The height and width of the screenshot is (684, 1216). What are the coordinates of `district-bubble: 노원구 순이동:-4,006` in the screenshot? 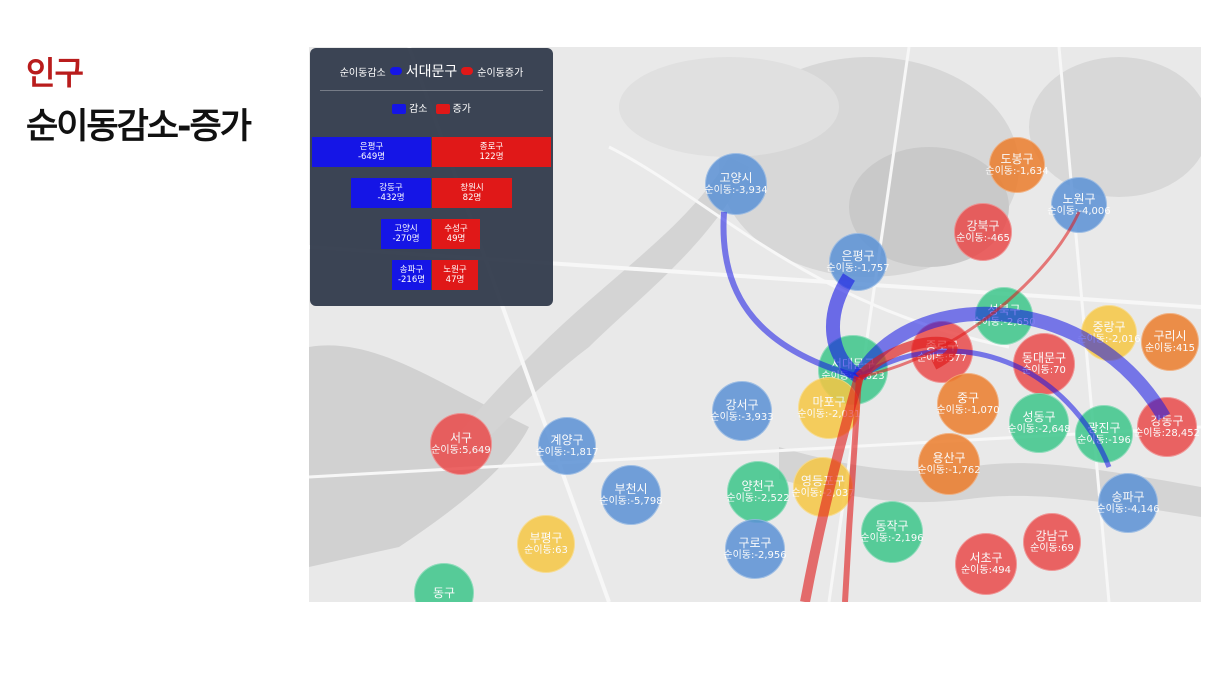 It's located at (1079, 205).